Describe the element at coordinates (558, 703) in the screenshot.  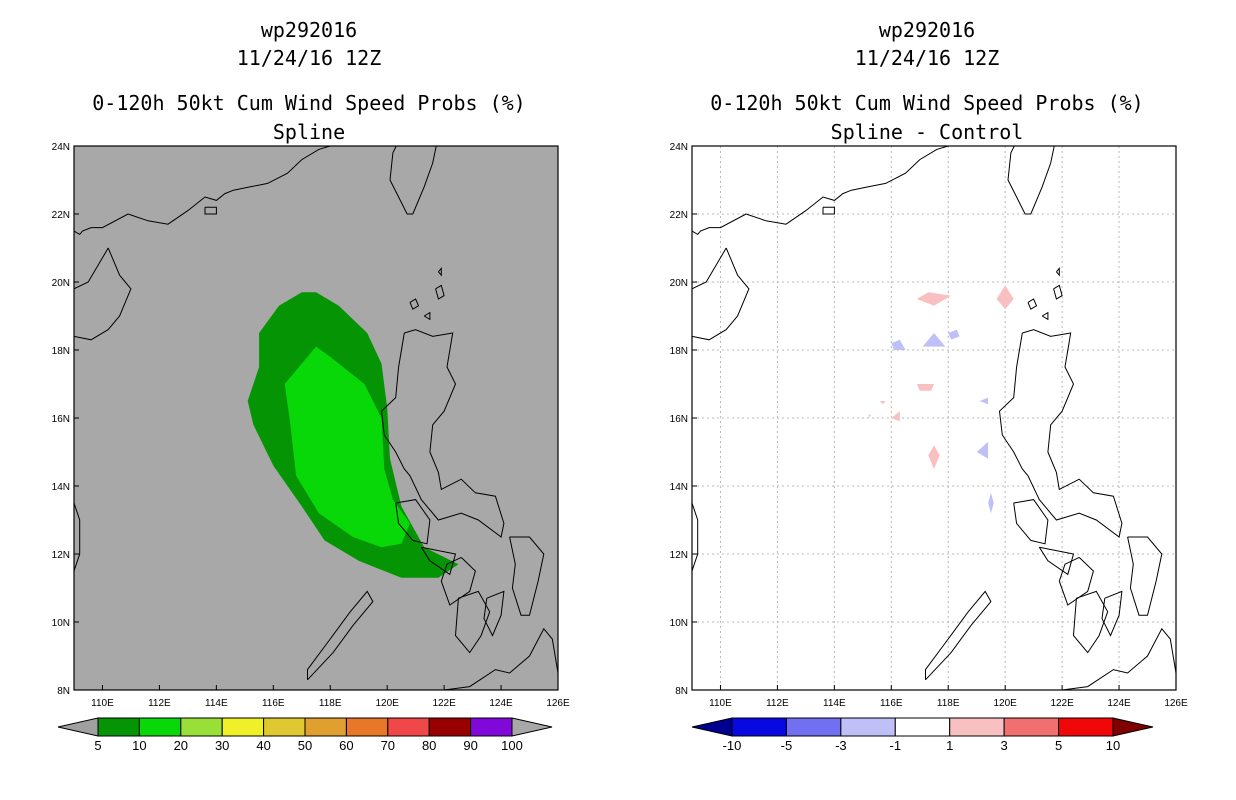
I see `lon-tick-label: 126E` at that location.